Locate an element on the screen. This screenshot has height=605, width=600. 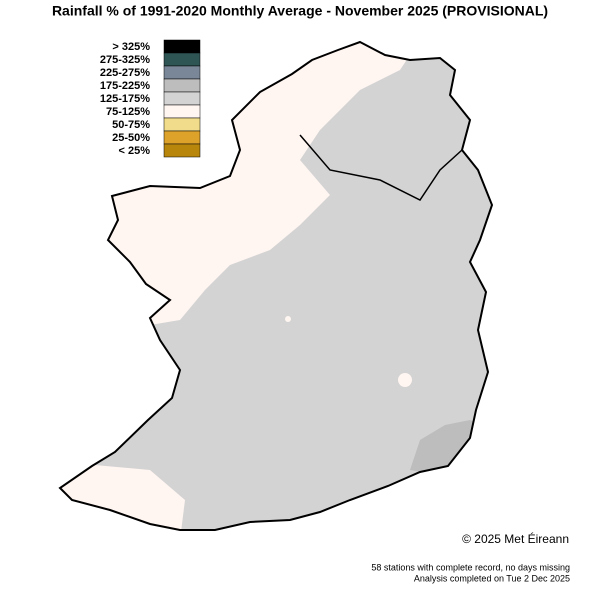
legend-label: 225-275% is located at coordinates (125, 73).